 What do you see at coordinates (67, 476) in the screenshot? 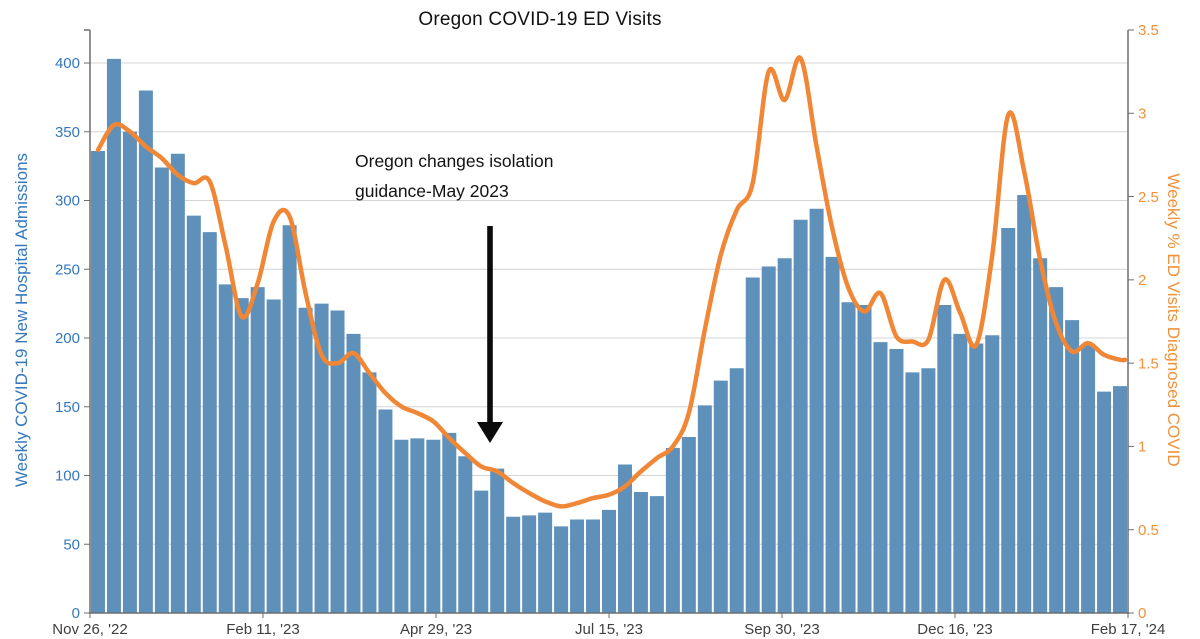
I see `left-tick-label: 100` at bounding box center [67, 476].